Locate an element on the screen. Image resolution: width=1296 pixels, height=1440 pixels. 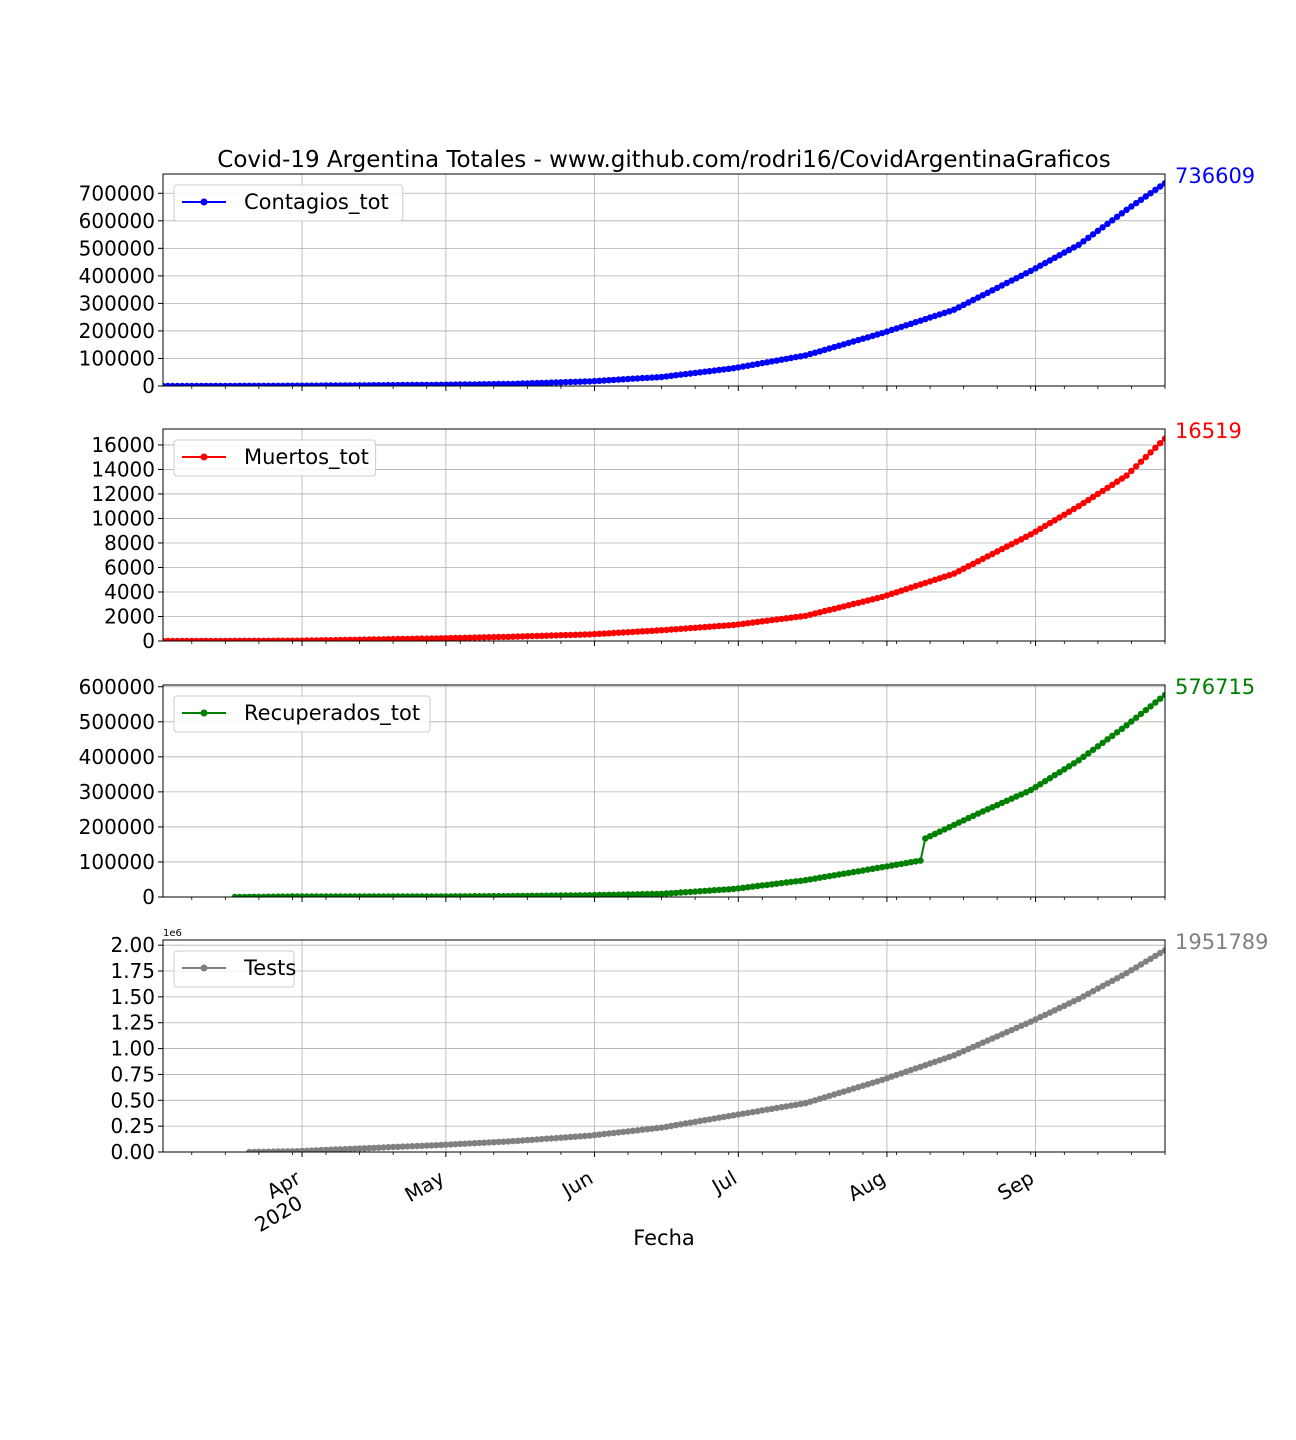
legend-marker is located at coordinates (204, 457).